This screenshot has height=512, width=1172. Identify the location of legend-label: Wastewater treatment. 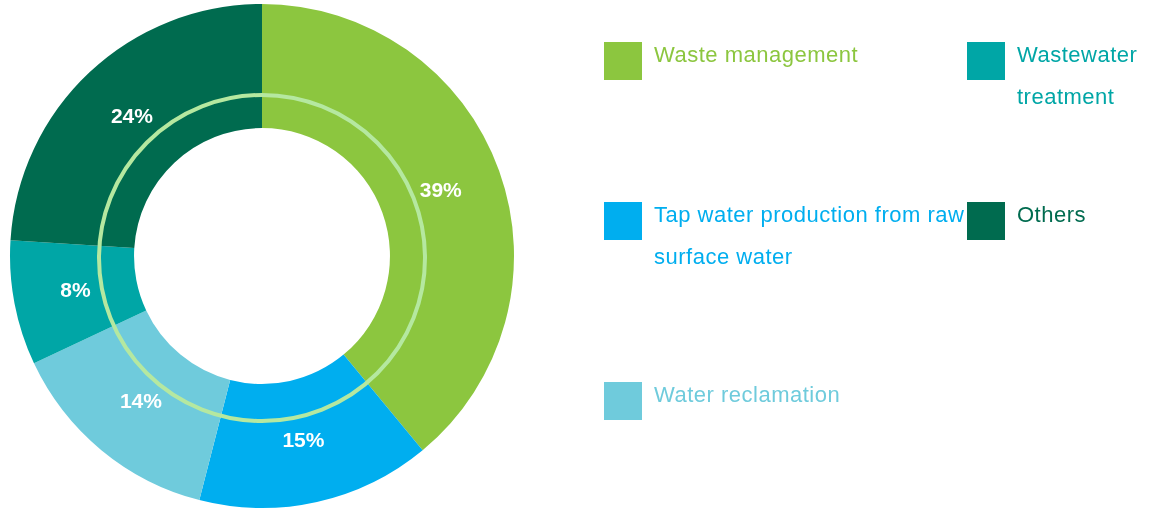
(1078, 76).